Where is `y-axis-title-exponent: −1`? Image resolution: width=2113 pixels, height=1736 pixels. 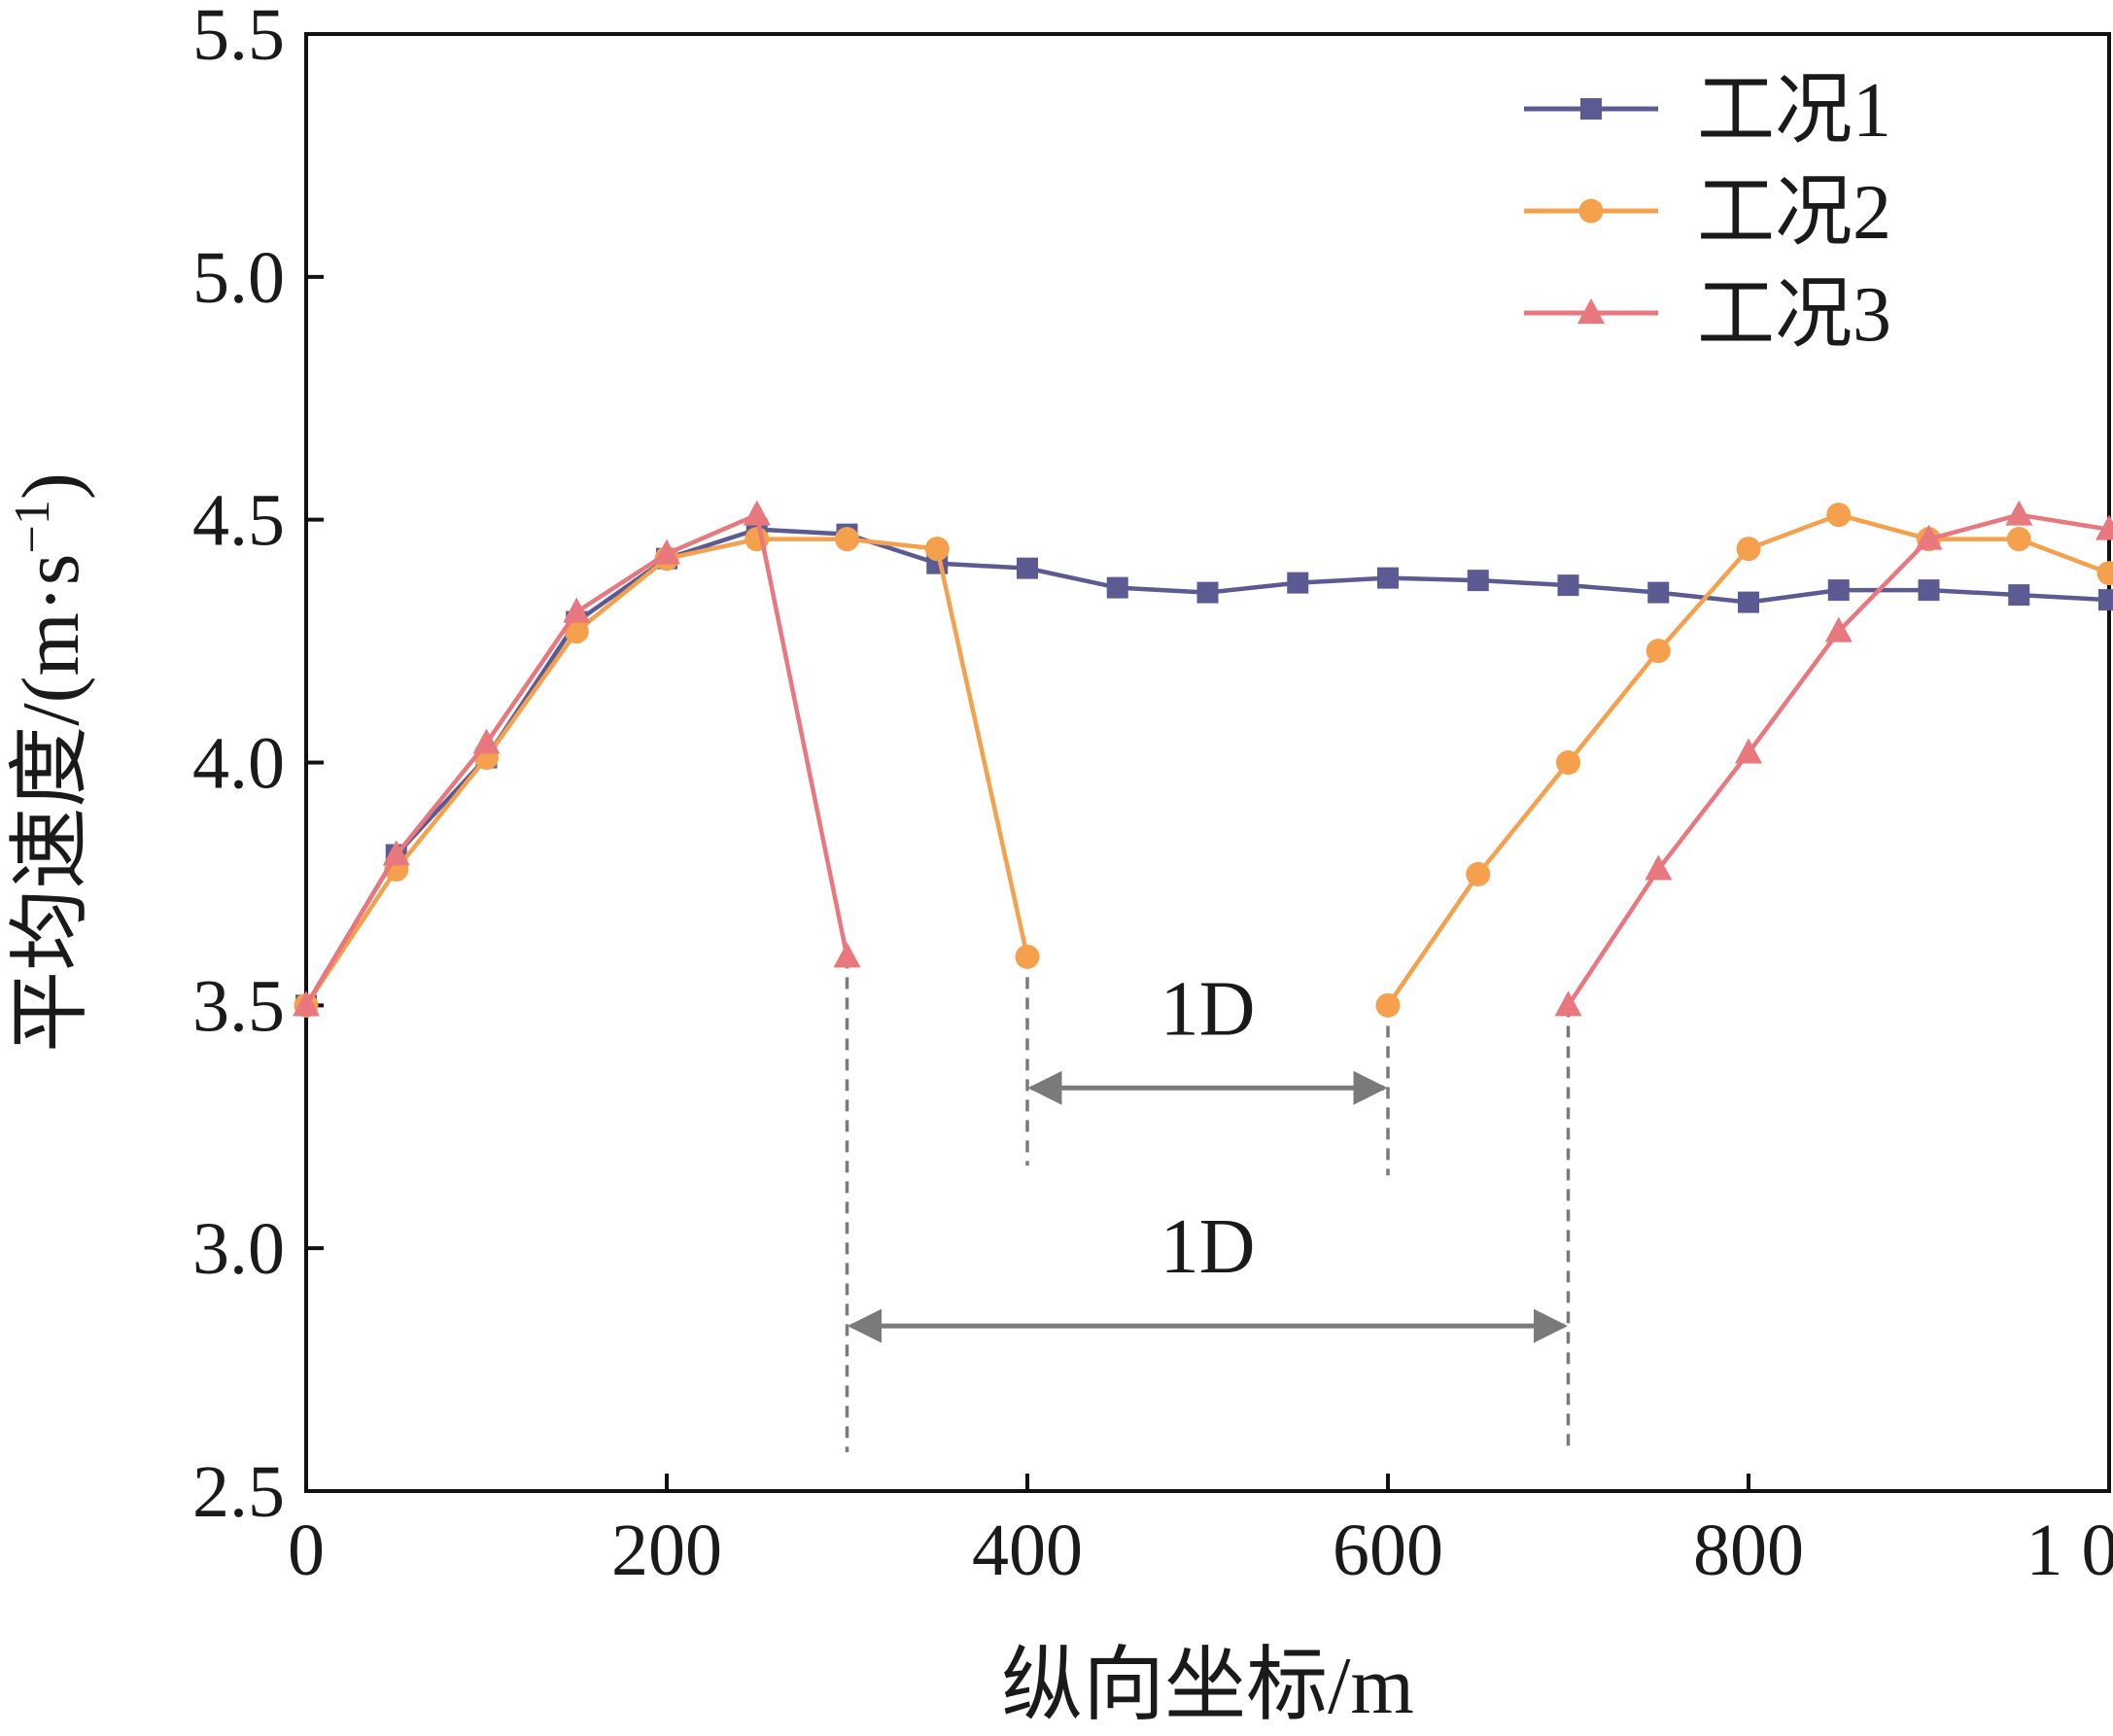 y-axis-title-exponent: −1 is located at coordinates (32, 526).